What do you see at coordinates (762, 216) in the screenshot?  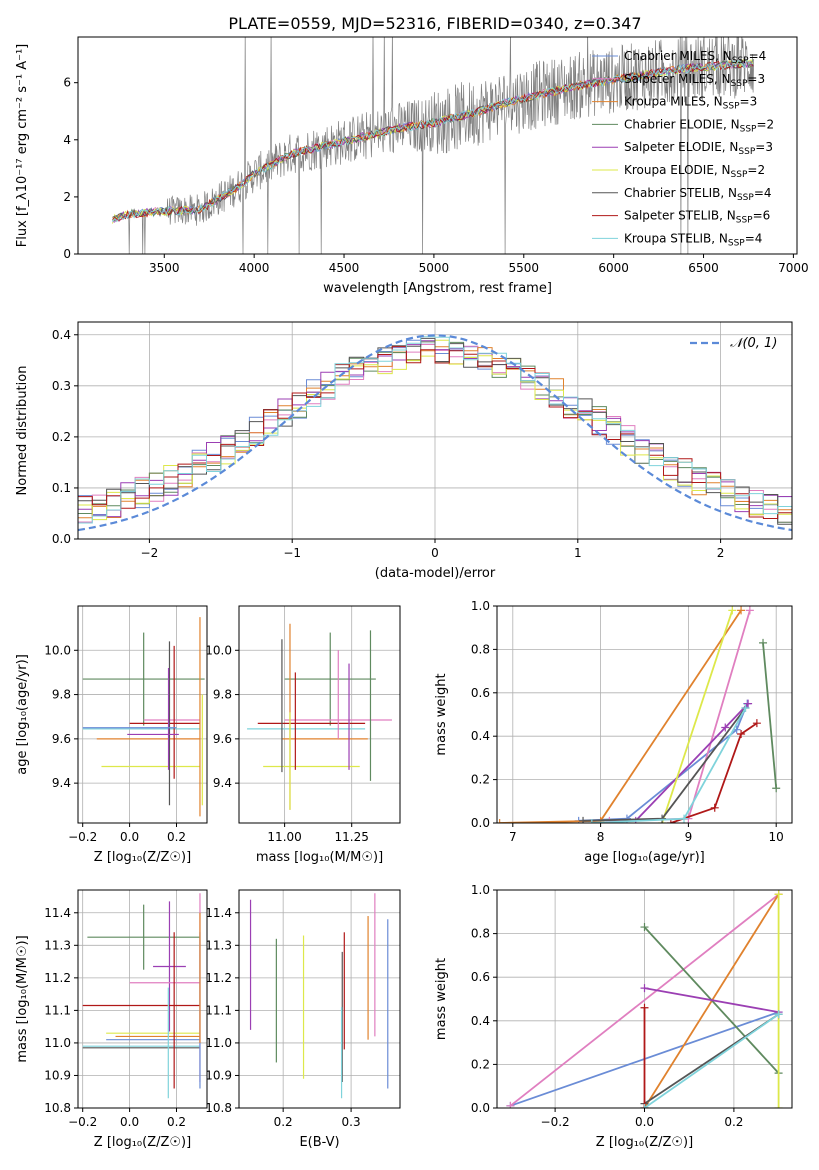 I see `legend-entry-count: =6` at bounding box center [762, 216].